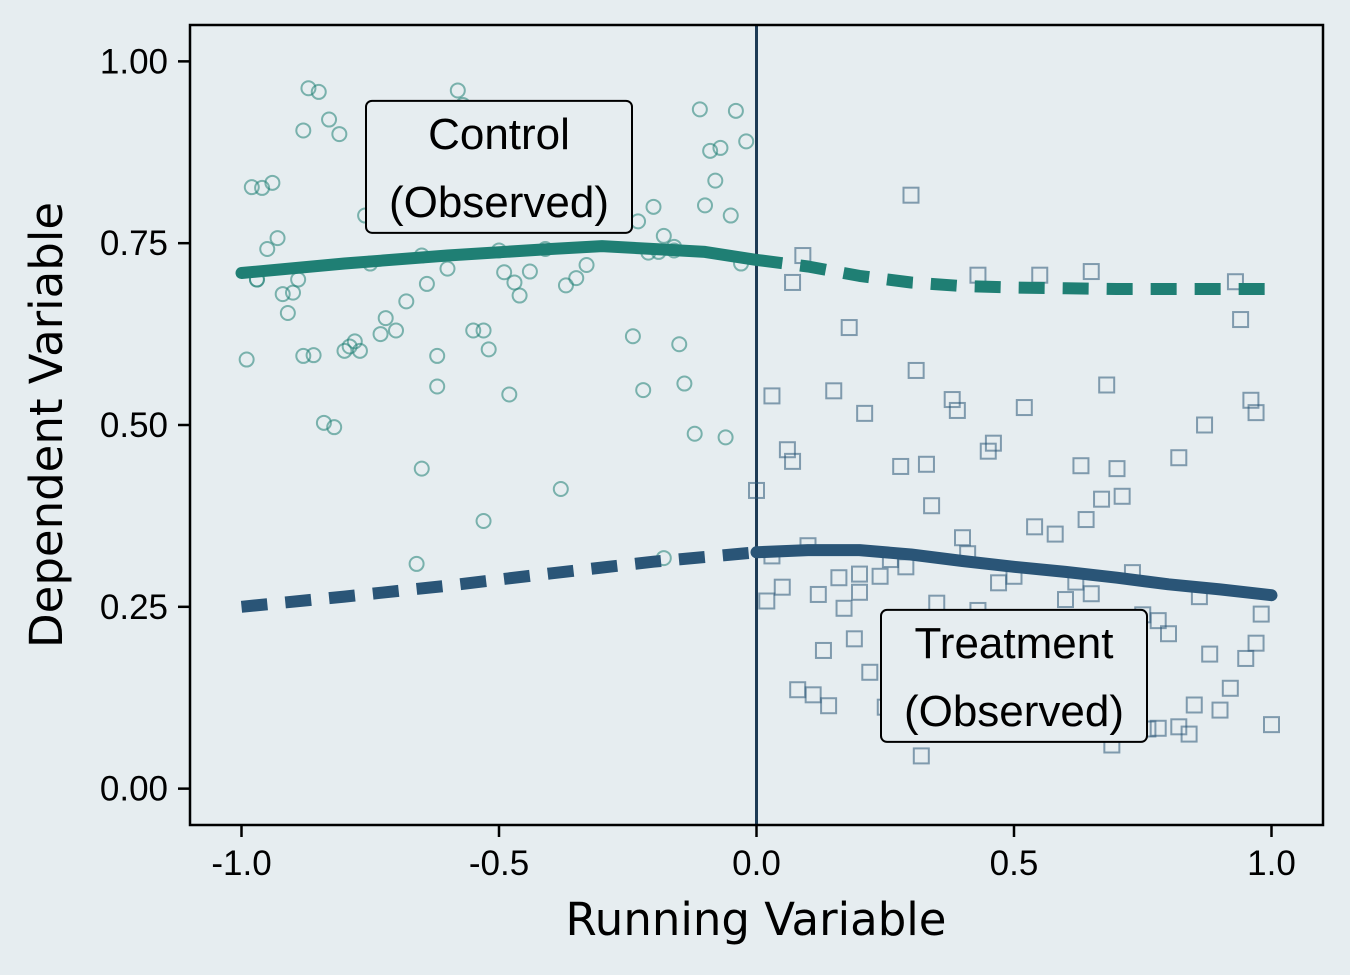 The image size is (1350, 975). Describe the element at coordinates (134, 607) in the screenshot. I see `y-tick-label: 0.25` at that location.